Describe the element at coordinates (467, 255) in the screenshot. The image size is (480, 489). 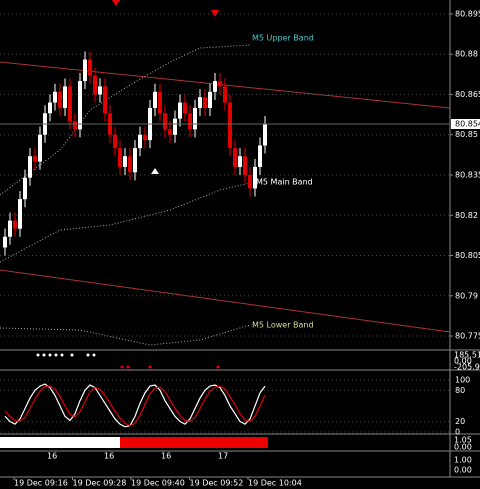
I see `y-tick-label: 80.805` at that location.